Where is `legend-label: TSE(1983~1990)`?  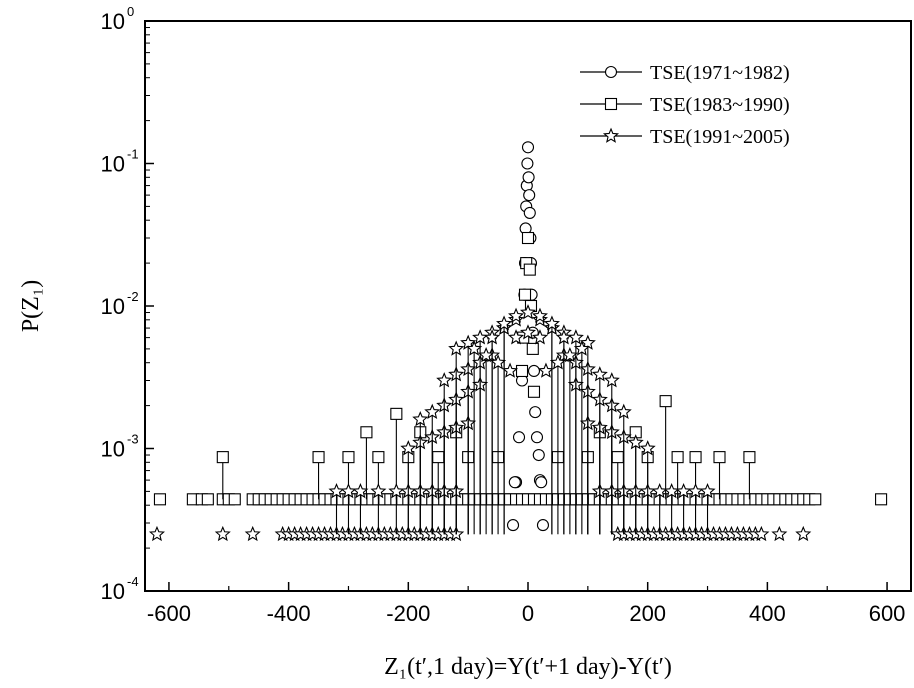
legend-label: TSE(1983~1990) is located at coordinates (720, 105).